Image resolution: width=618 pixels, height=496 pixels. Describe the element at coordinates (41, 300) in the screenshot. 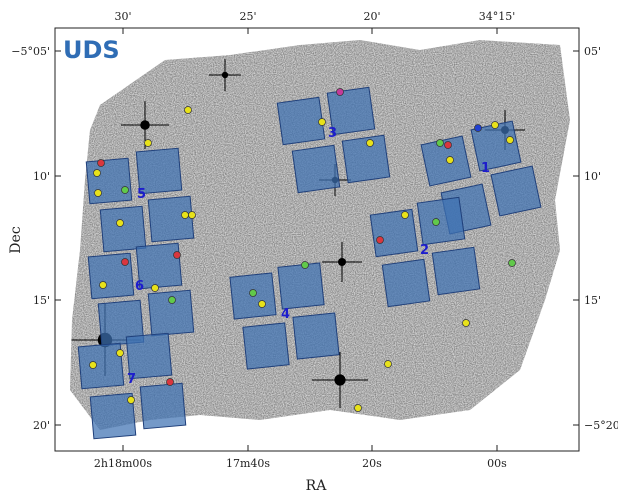

I see `dec-left-tick-label: 15'` at that location.